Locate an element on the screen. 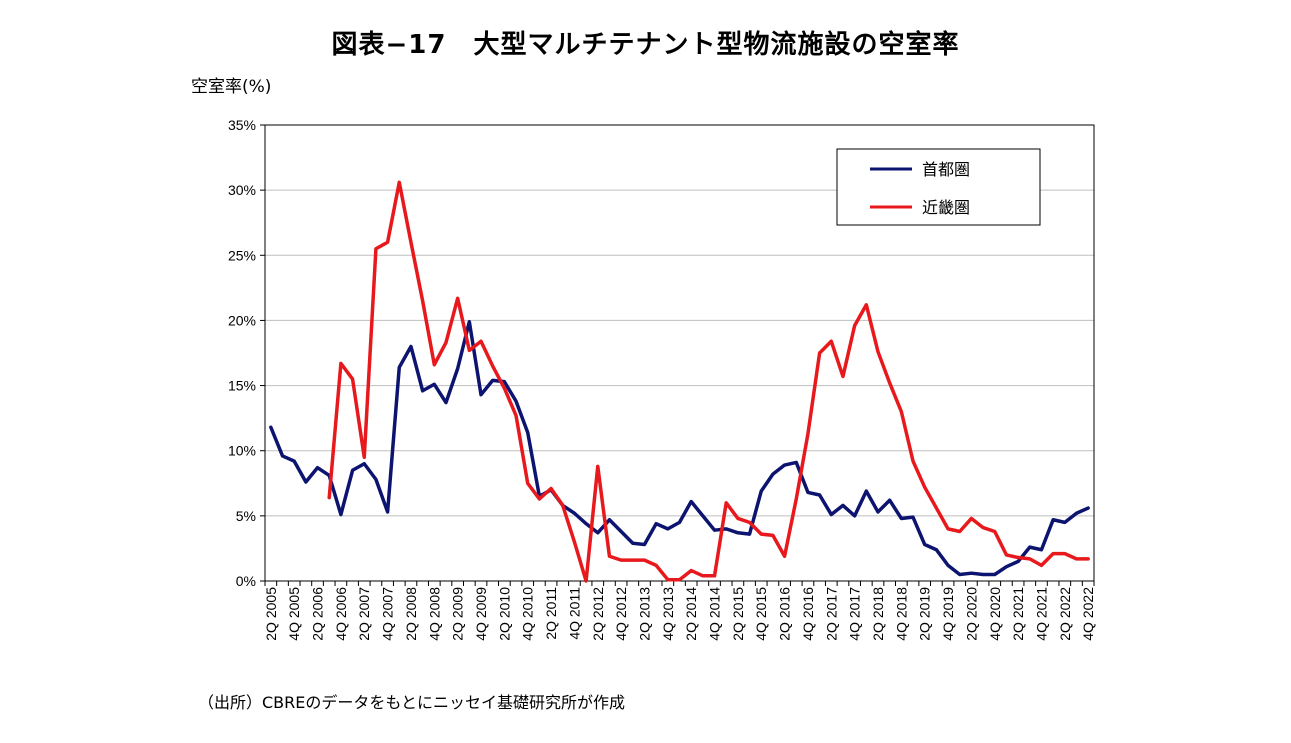 The height and width of the screenshot is (743, 1291). x-tick-label: 4Q 2021 is located at coordinates (1041, 614).